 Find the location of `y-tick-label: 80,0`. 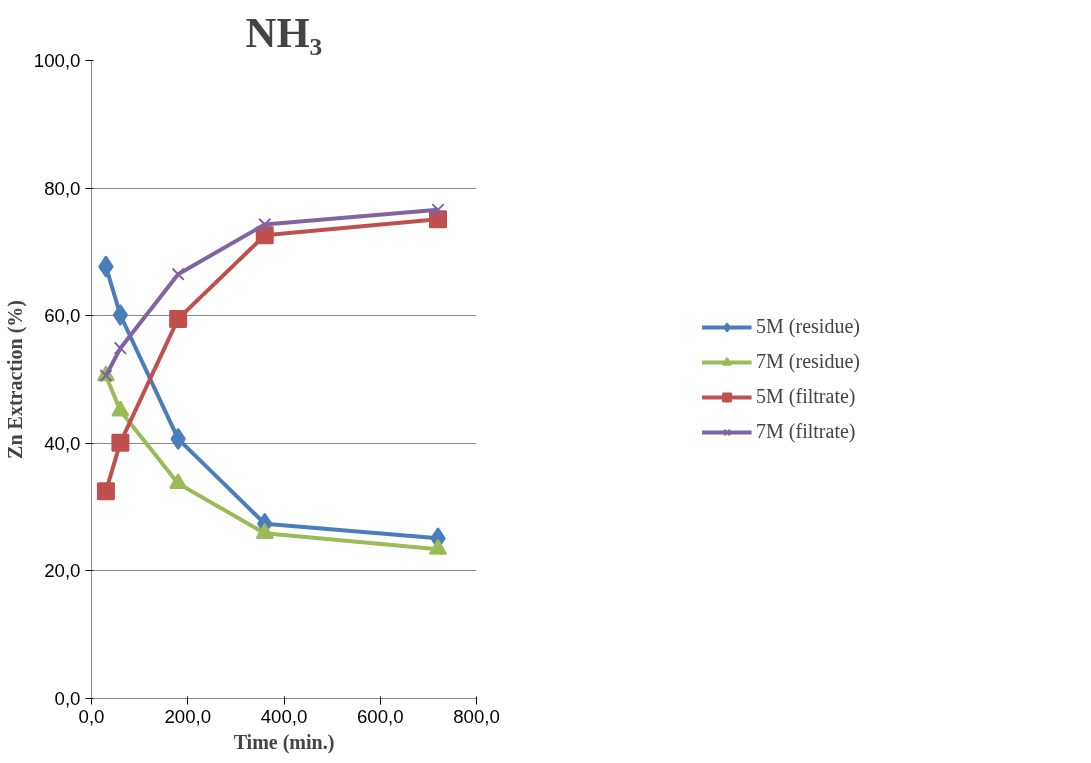

y-tick-label: 80,0 is located at coordinates (62, 188).